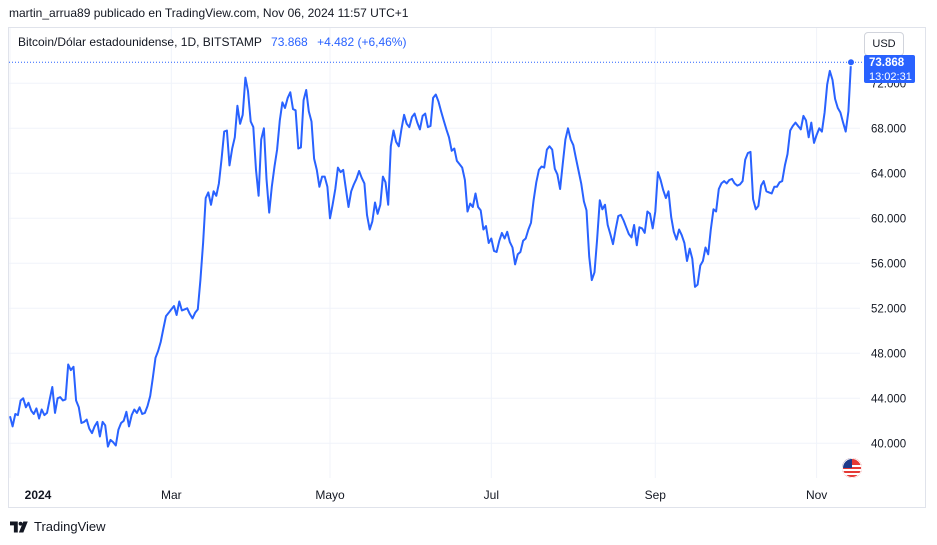 The width and height of the screenshot is (937, 545). I want to click on y-tick-label: 68.000, so click(888, 129).